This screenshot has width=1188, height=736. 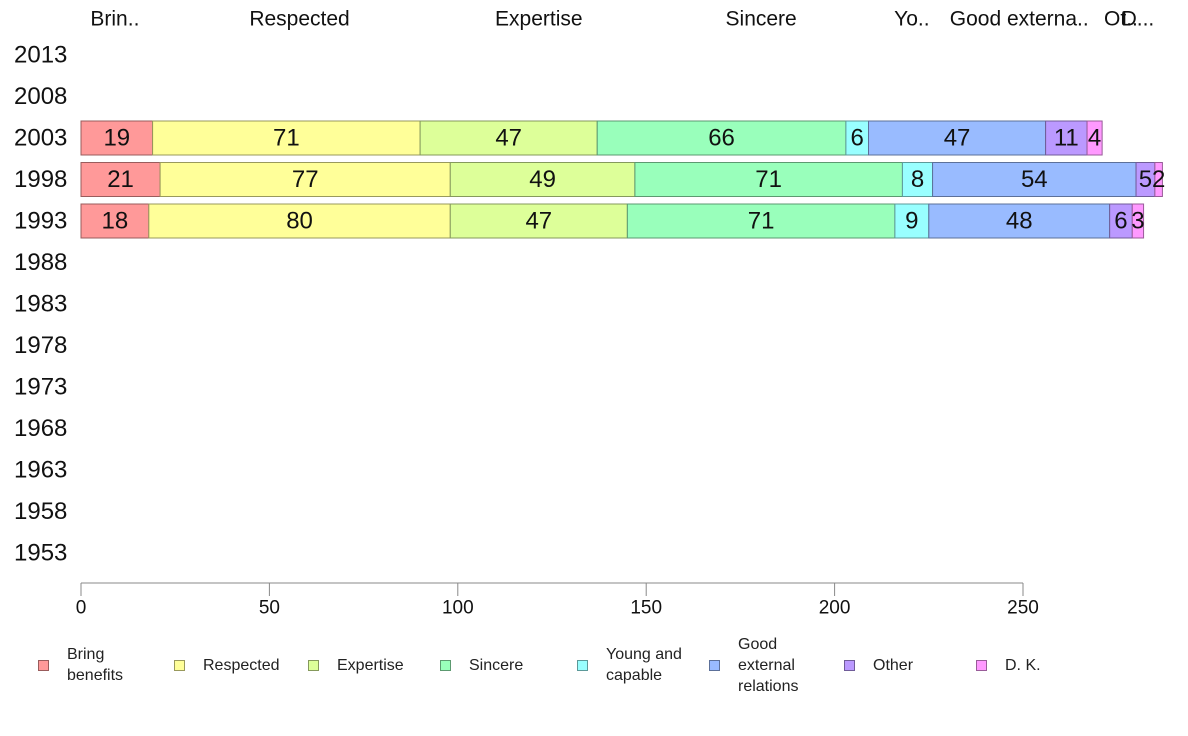 I want to click on bar-value-label: 2, so click(x=1158, y=179).